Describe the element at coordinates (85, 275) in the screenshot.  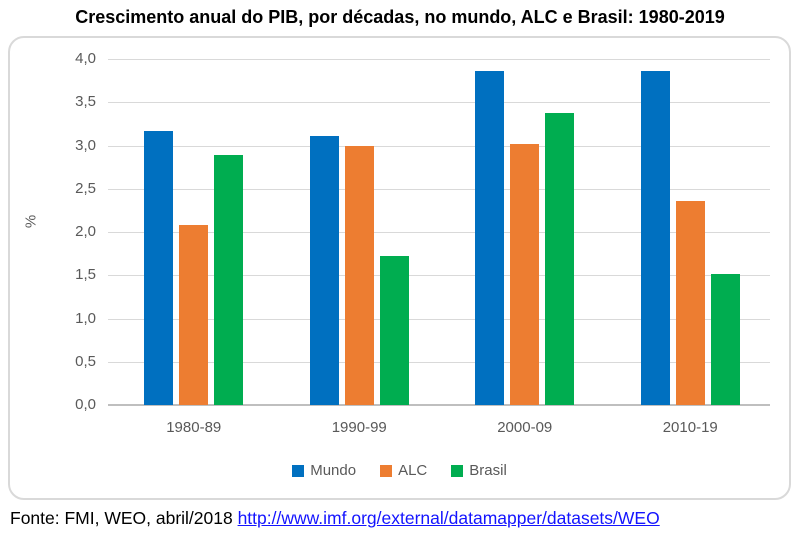
I see `y-tick-label: 1,5` at that location.